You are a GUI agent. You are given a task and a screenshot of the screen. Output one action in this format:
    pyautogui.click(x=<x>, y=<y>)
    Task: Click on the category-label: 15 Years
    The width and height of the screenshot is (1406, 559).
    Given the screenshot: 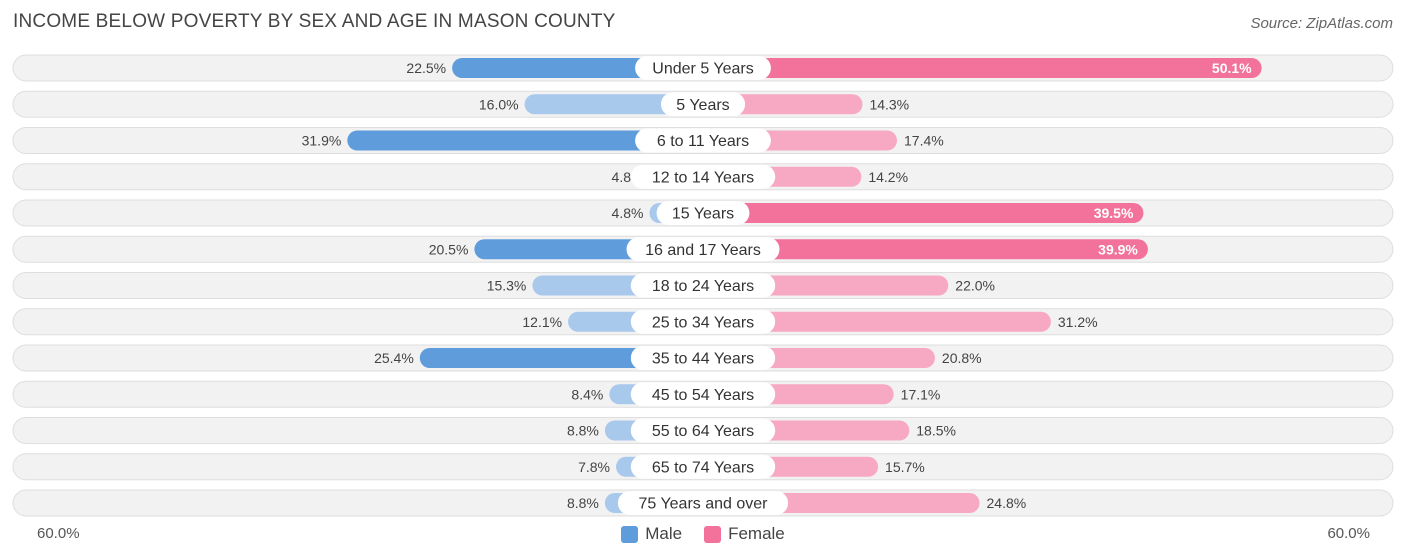 What is the action you would take?
    pyautogui.click(x=703, y=214)
    